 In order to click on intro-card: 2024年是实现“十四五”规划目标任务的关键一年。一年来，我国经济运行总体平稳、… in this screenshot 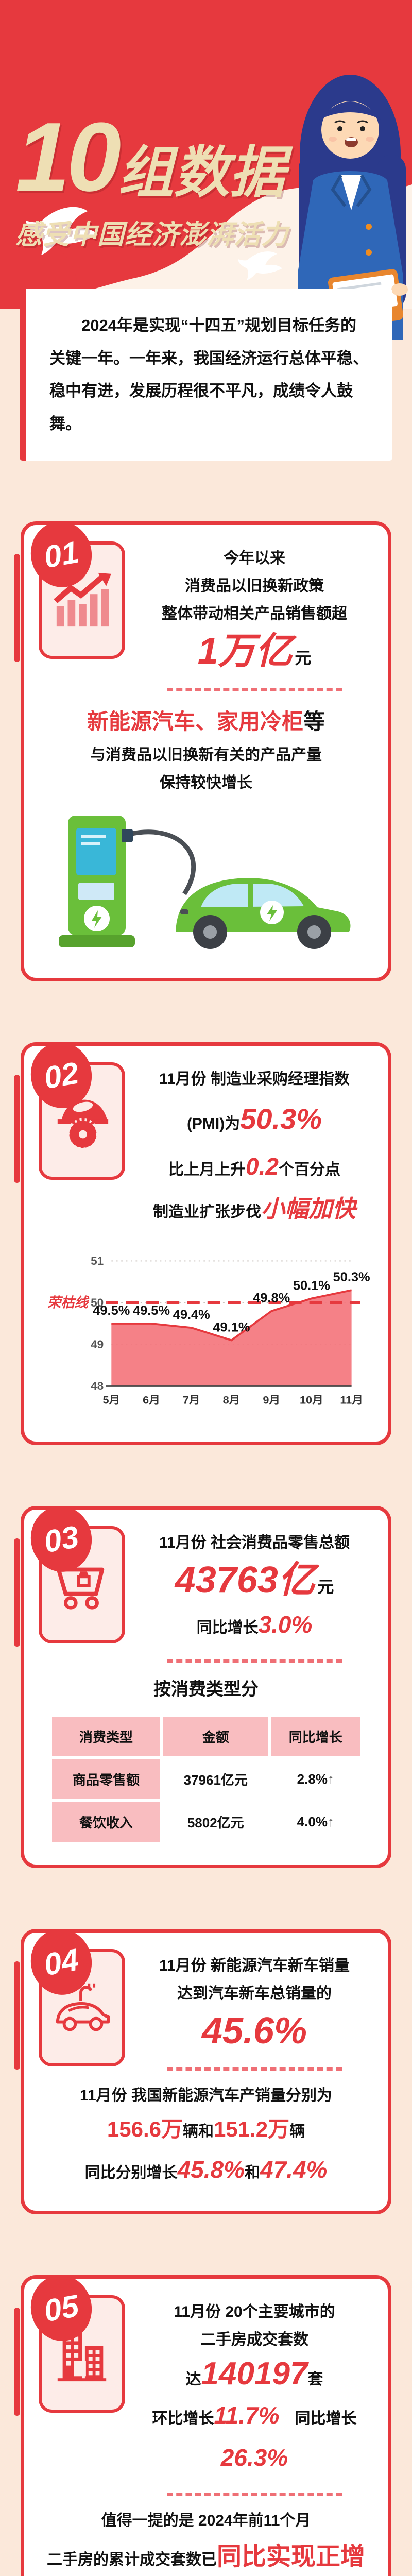, I will do `click(206, 375)`.